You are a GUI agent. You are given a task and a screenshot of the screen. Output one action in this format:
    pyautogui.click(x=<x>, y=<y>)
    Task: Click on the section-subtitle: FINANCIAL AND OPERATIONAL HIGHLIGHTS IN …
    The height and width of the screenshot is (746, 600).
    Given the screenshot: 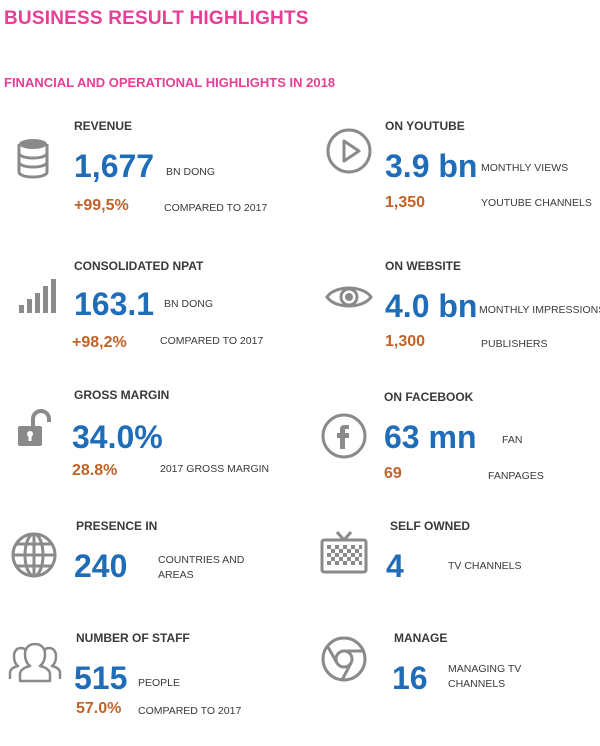 What is the action you would take?
    pyautogui.click(x=170, y=82)
    